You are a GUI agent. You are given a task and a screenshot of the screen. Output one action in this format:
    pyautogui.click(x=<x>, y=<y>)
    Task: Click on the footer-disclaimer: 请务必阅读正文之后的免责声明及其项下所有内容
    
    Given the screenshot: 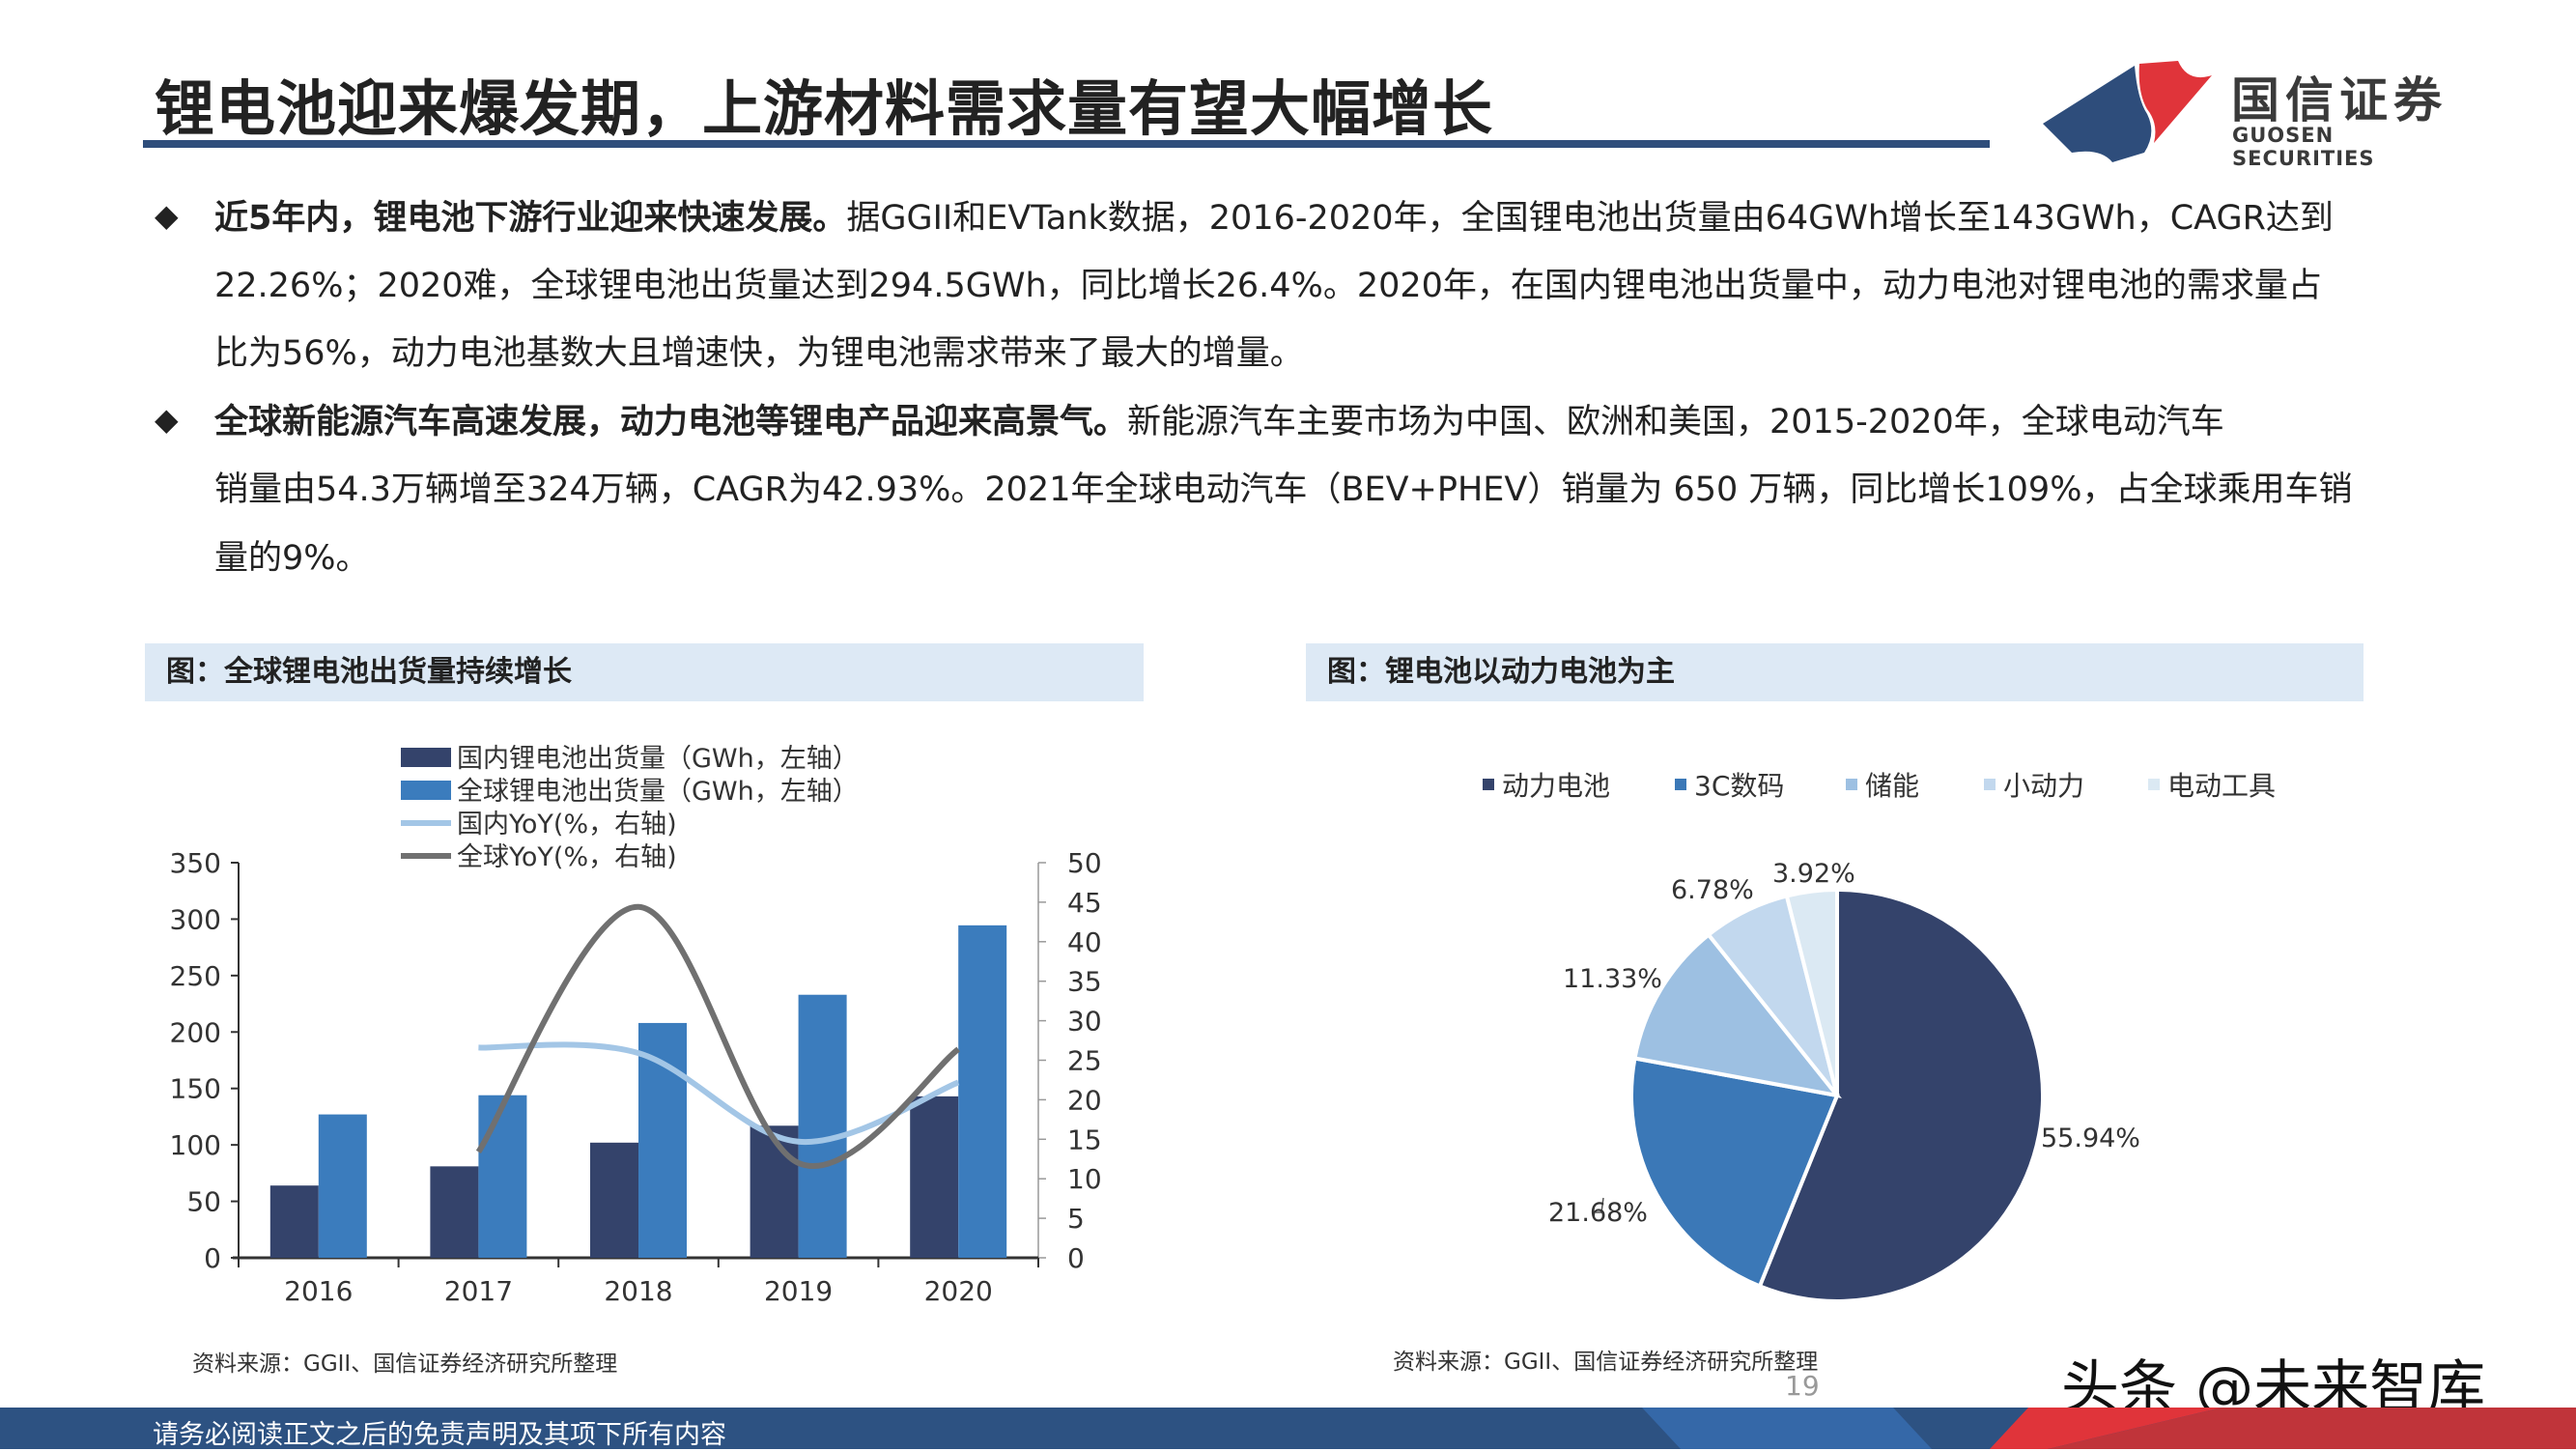 What is the action you would take?
    pyautogui.click(x=439, y=1435)
    